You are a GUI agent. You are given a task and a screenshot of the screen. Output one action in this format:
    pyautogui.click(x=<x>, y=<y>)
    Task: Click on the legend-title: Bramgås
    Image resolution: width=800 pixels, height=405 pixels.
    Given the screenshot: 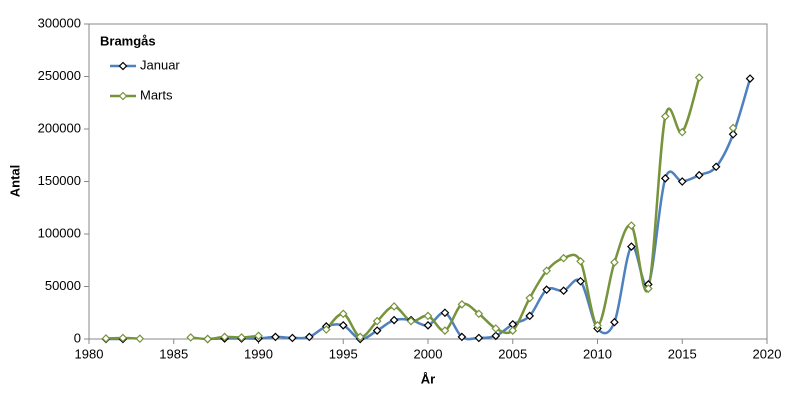 What is the action you would take?
    pyautogui.click(x=128, y=40)
    